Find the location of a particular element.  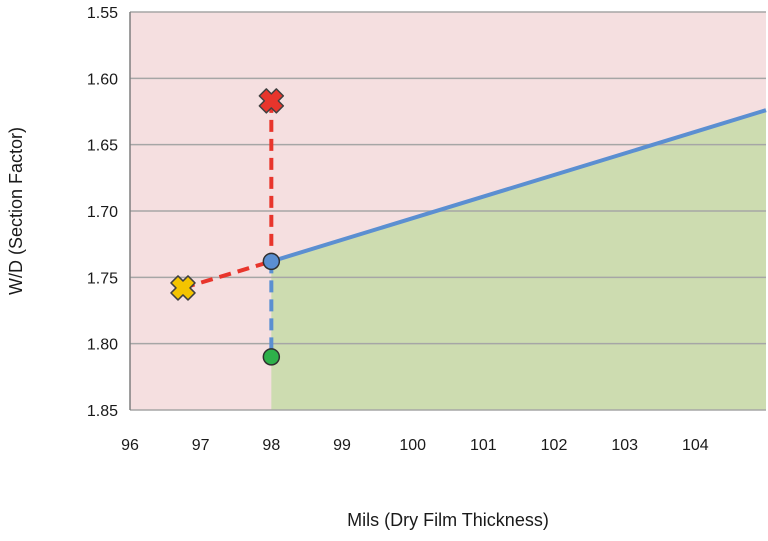

x-tick-label-7: 103 is located at coordinates (624, 445).